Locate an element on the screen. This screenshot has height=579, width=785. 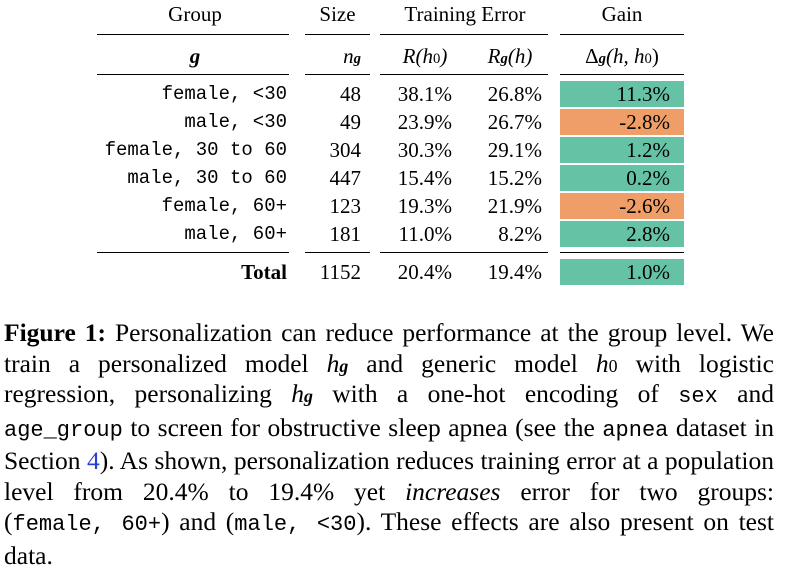
row-gain-value: 0.2% is located at coordinates (648, 178).